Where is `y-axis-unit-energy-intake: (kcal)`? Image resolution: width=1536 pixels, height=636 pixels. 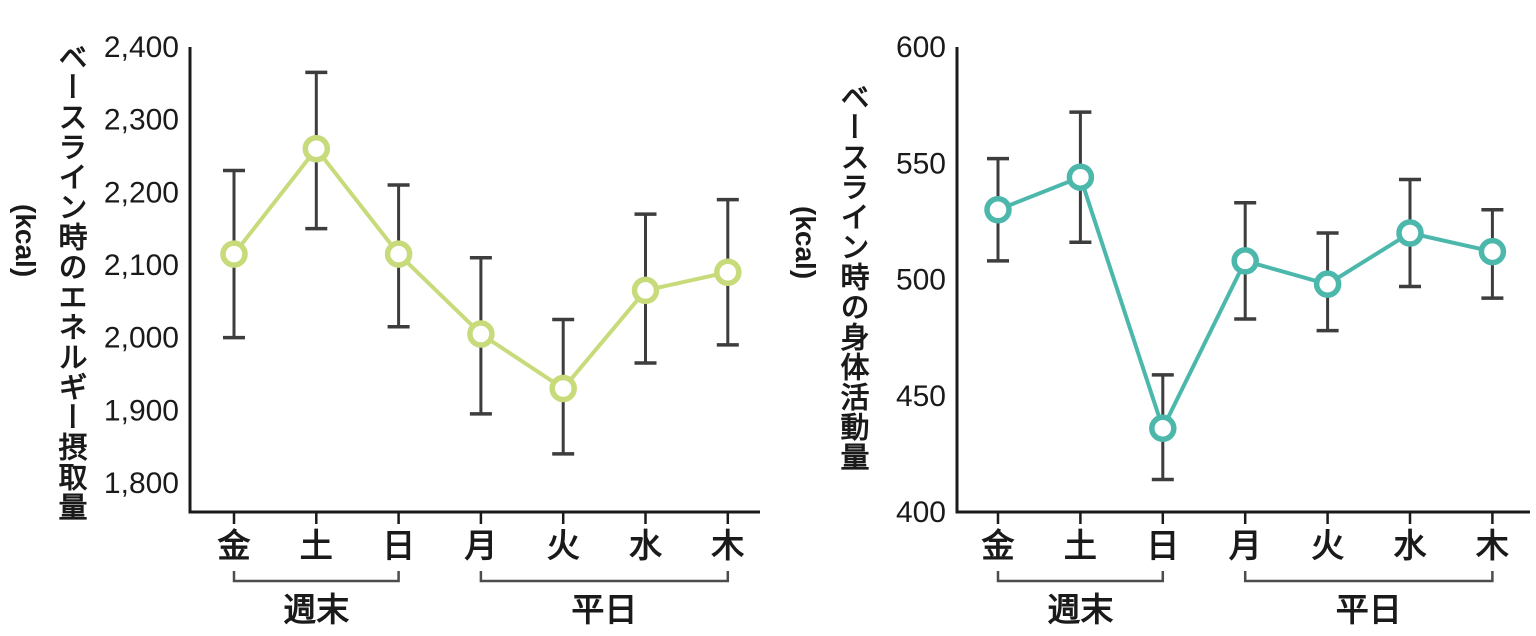 y-axis-unit-energy-intake: (kcal) is located at coordinates (25, 241).